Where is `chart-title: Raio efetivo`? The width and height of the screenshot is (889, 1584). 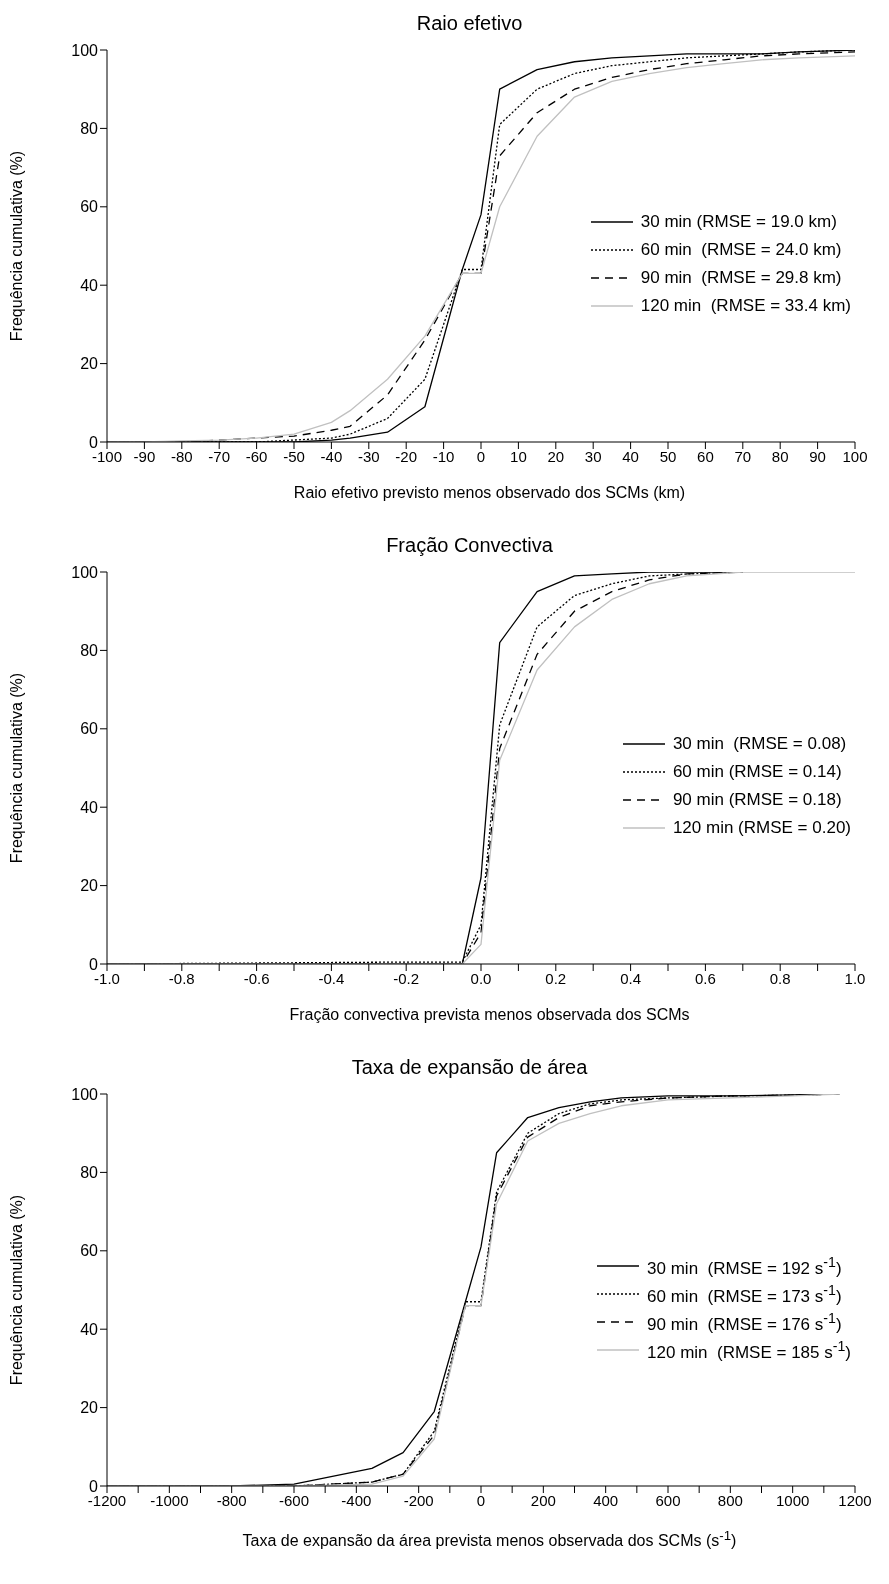
chart-title: Raio efetivo is located at coordinates (469, 23).